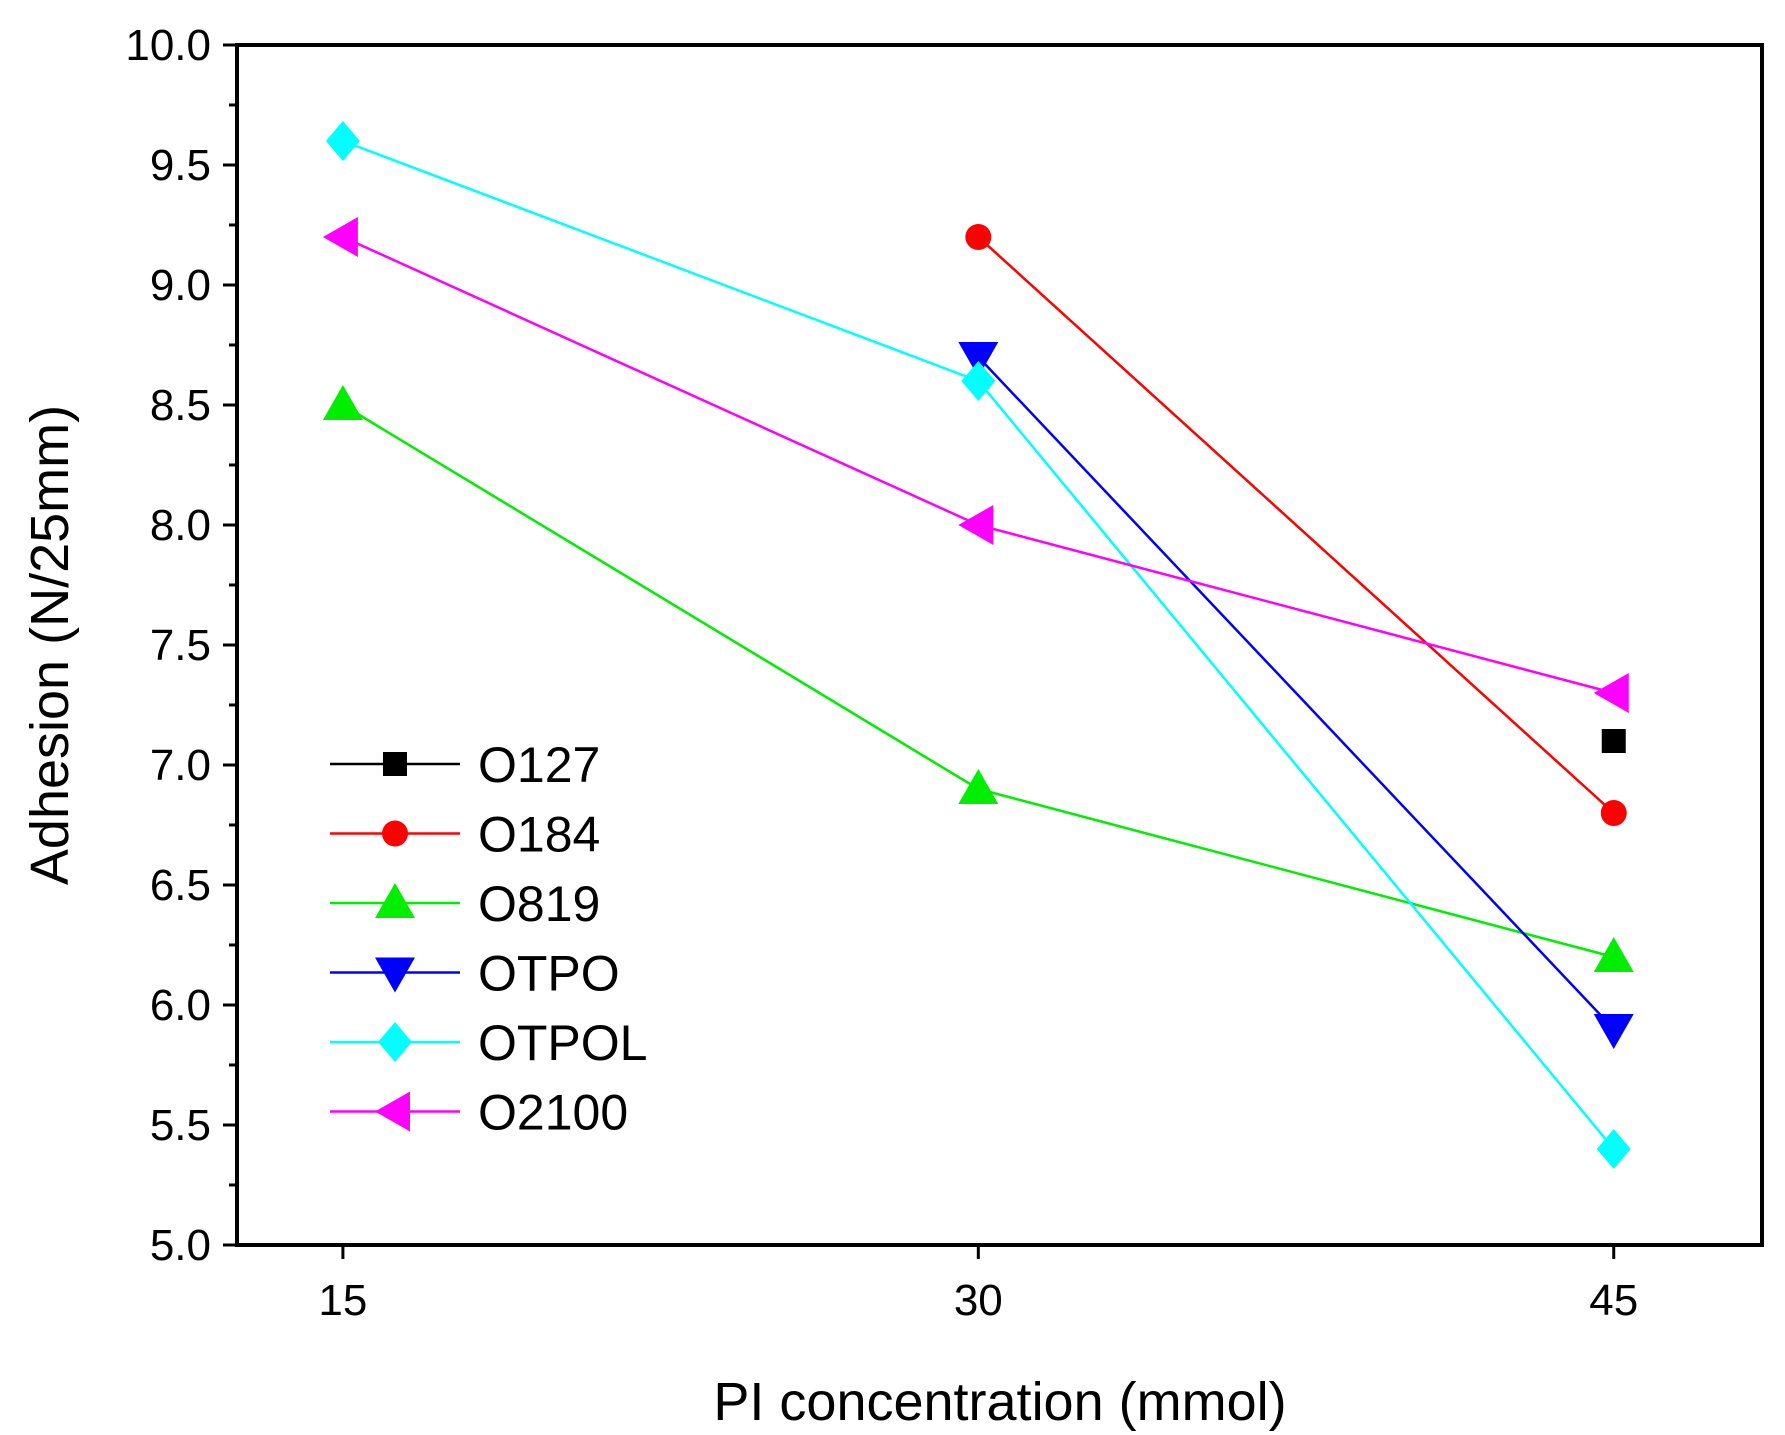 This screenshot has width=1785, height=1435. I want to click on legend-label: O127, so click(539, 765).